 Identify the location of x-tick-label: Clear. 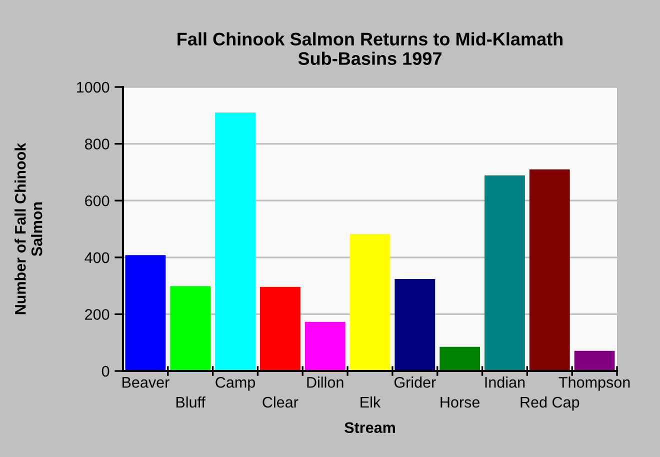
(280, 402).